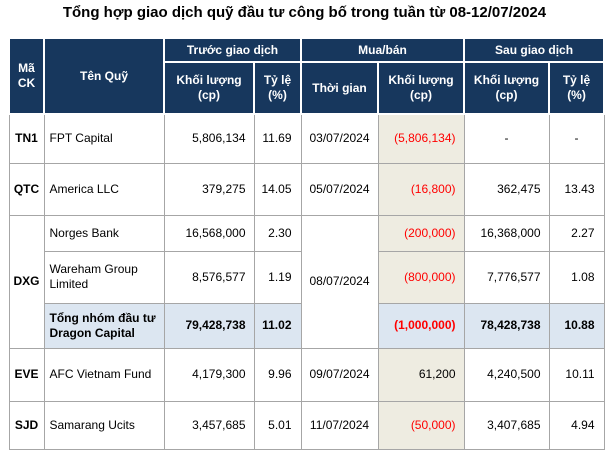 The height and width of the screenshot is (454, 609). I want to click on post-volume-cell: 7,776,577, so click(506, 277).